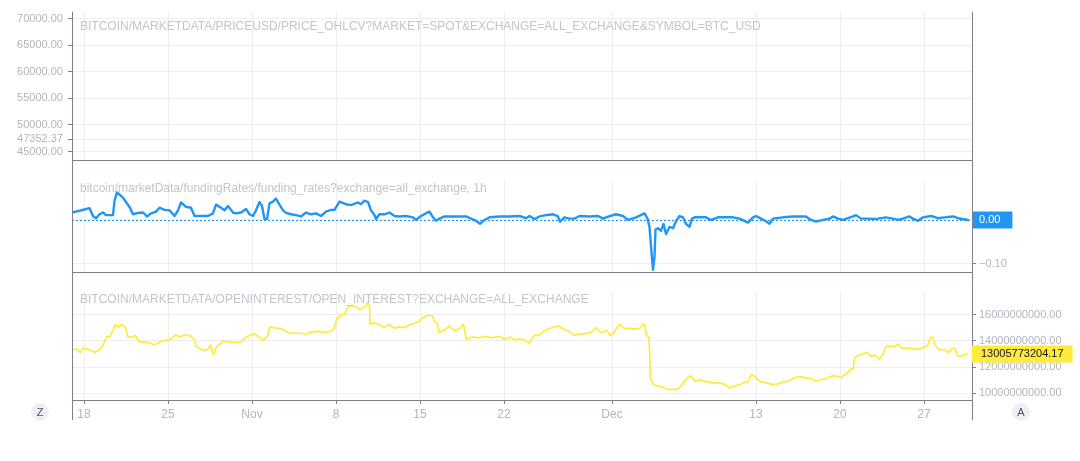  Describe the element at coordinates (420, 25) in the screenshot. I see `text: BITCOIN/MARKETDATA/PRICEUSD/PRICE_OHLCV?MARKET=SPOT&EXCHANGE=ALL_EXCHANGE&SYMBOL=BTC_USD` at that location.